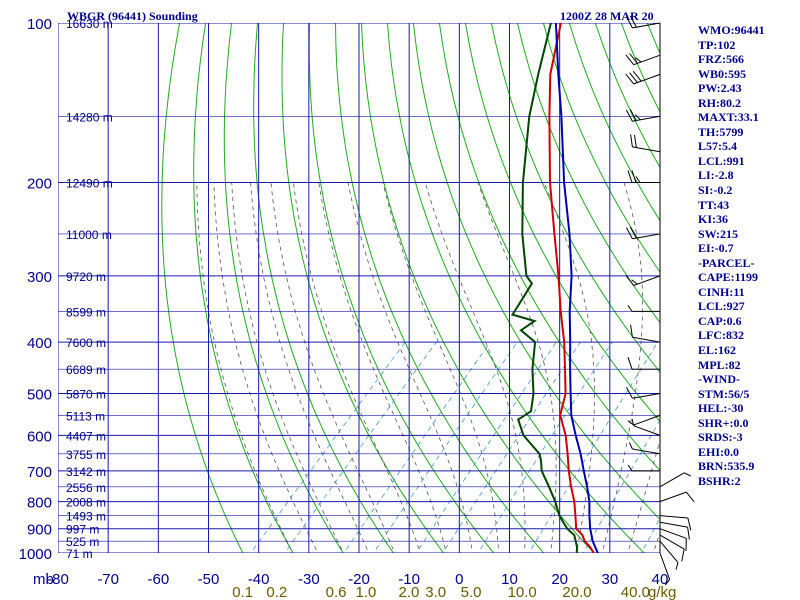 This screenshot has height=600, width=800. I want to click on height-label: 8599 m, so click(86, 312).